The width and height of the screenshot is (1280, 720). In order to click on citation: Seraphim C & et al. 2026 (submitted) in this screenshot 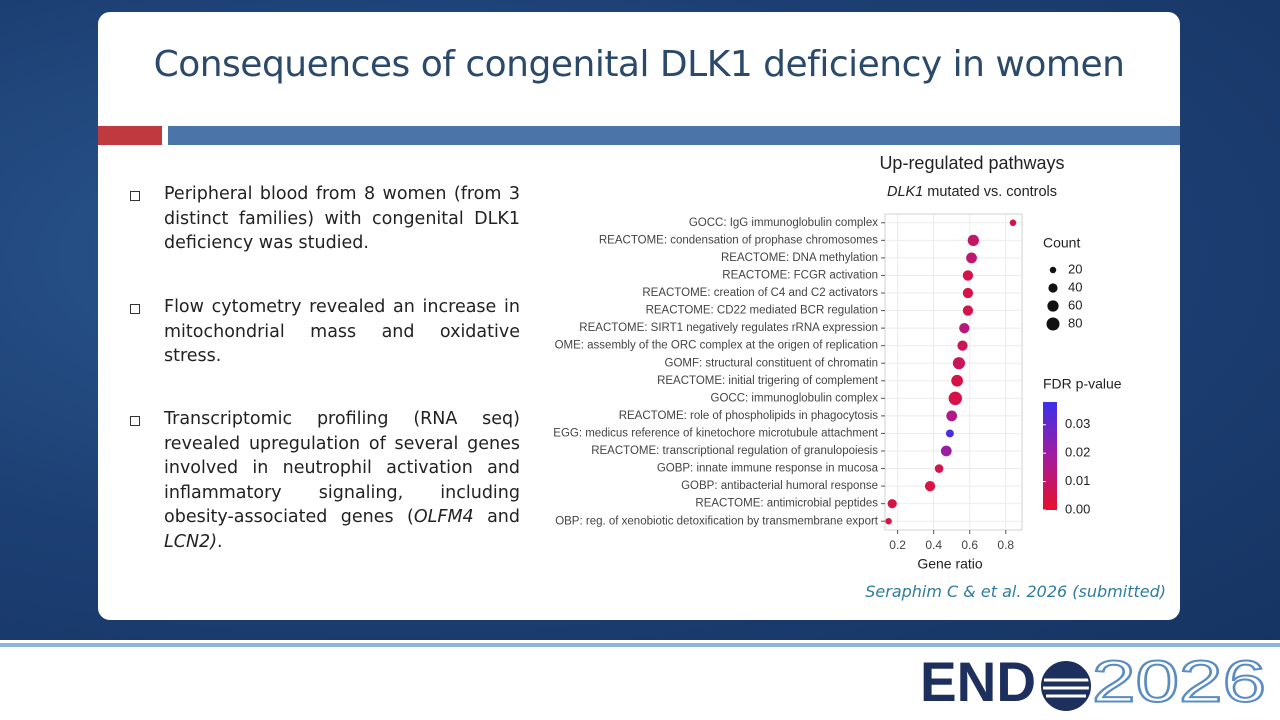, I will do `click(1015, 591)`.